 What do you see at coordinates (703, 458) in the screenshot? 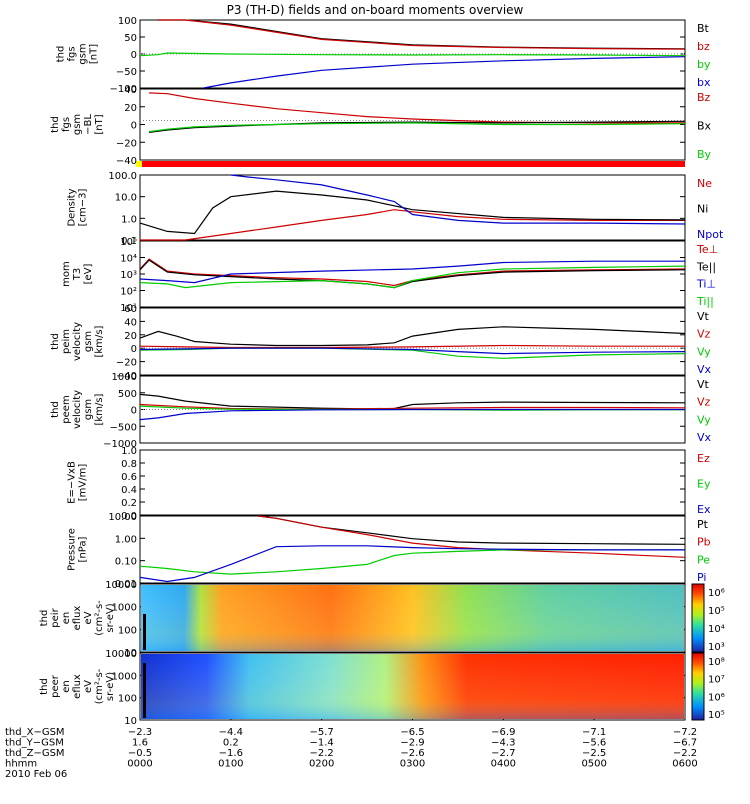
I see `legend-label: Ez` at bounding box center [703, 458].